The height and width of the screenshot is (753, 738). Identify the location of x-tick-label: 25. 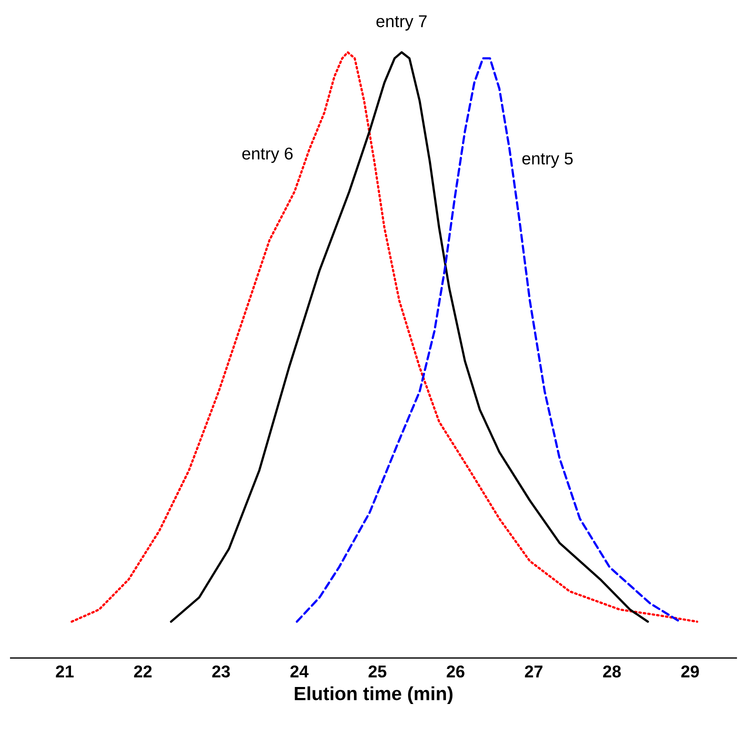
(377, 672).